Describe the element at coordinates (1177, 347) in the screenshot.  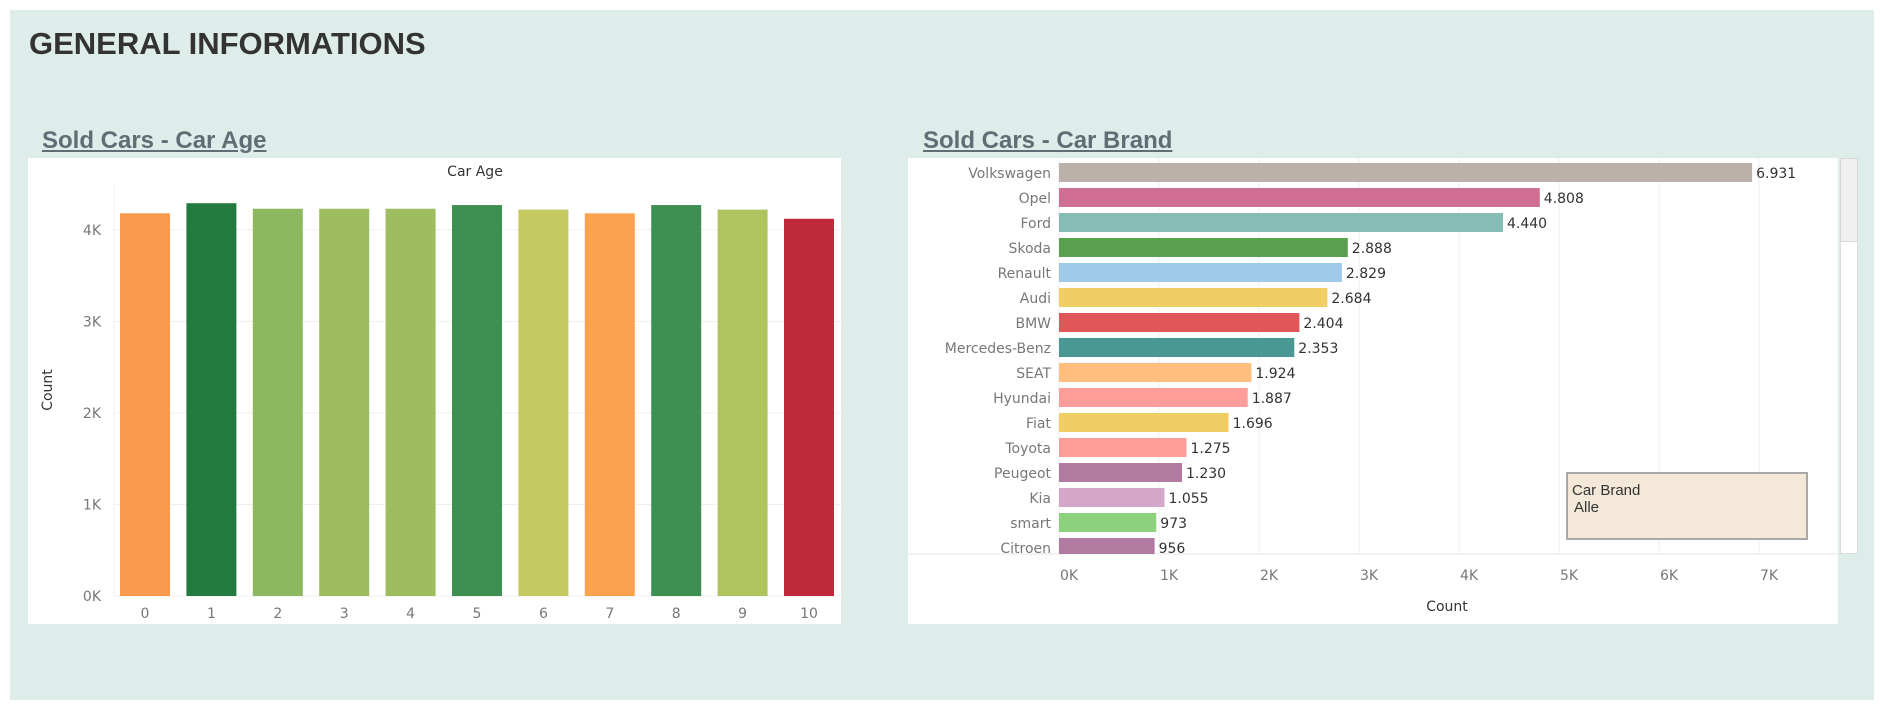
I see `bar-brand-mercedes-benz` at that location.